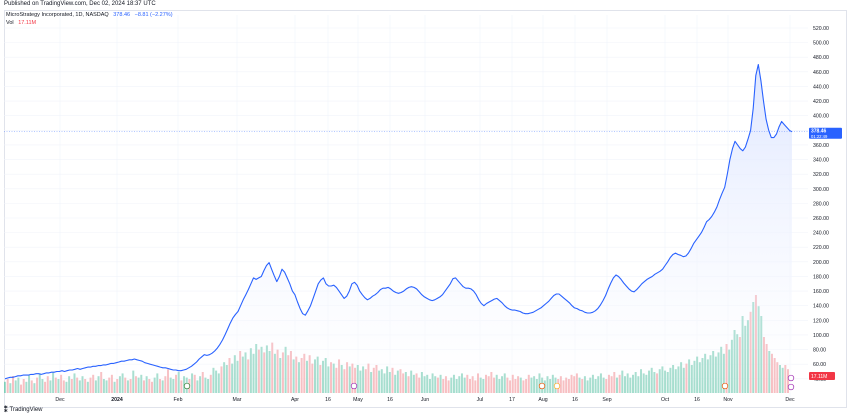  I want to click on price-badge, so click(825, 133).